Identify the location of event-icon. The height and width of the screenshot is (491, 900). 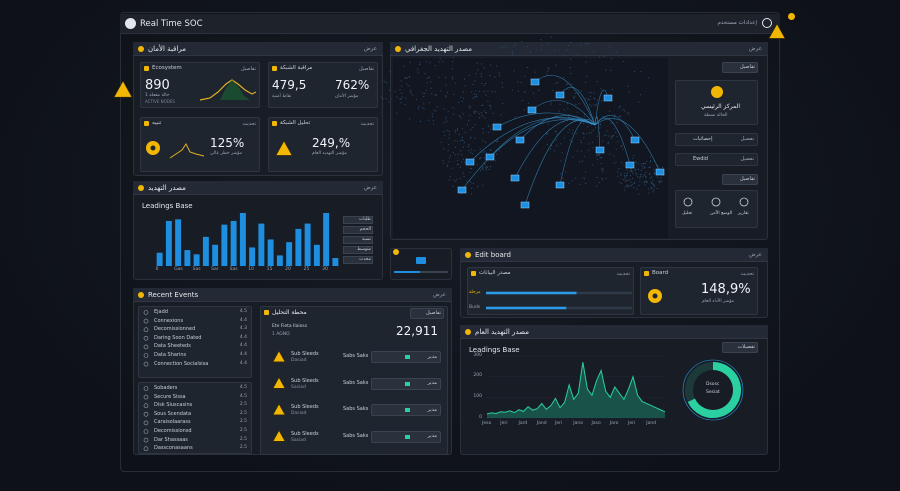
(146, 321).